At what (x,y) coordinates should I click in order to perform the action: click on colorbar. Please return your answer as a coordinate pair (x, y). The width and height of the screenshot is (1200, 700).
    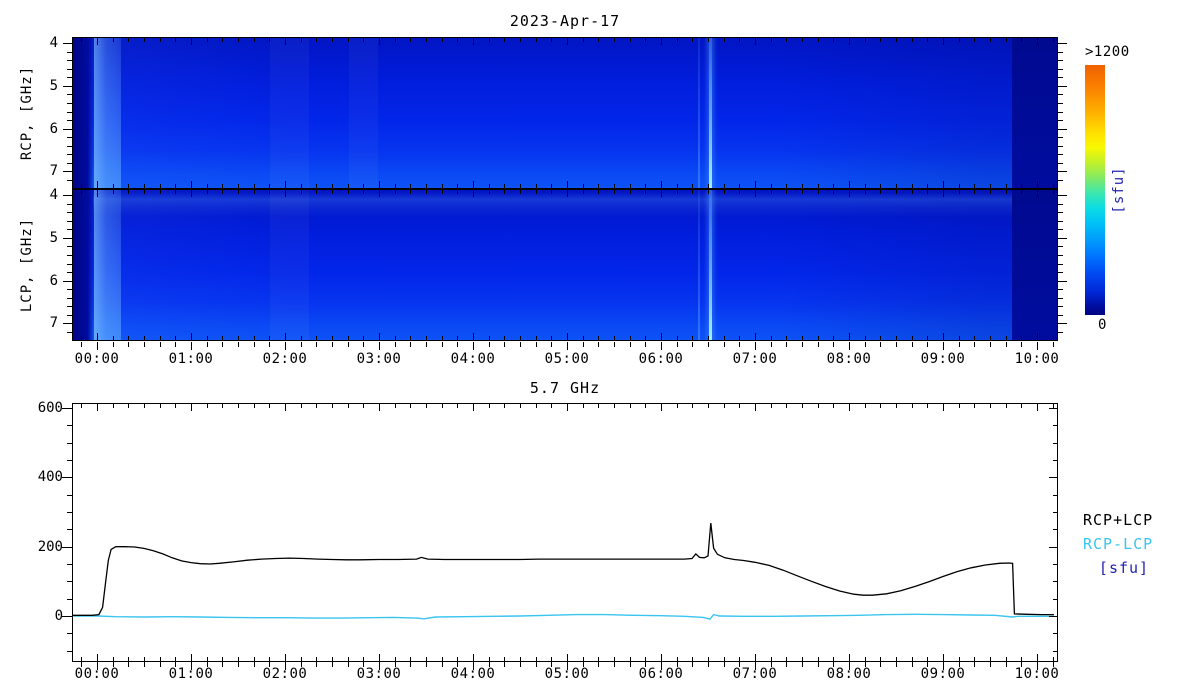
    Looking at the image, I should click on (1095, 190).